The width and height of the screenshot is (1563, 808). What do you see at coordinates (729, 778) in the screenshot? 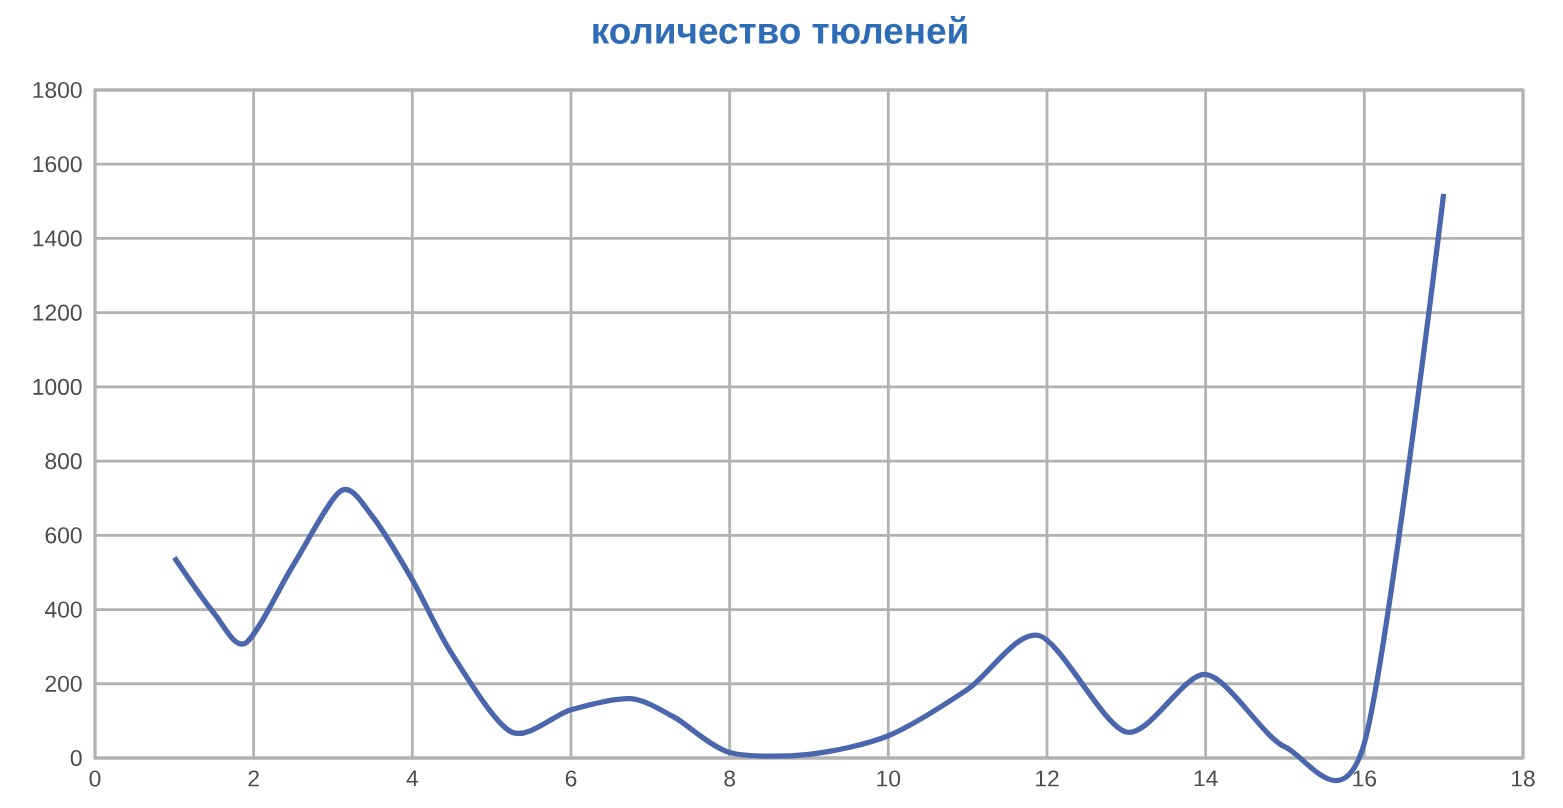
I see `x-tick-label: 8` at bounding box center [729, 778].